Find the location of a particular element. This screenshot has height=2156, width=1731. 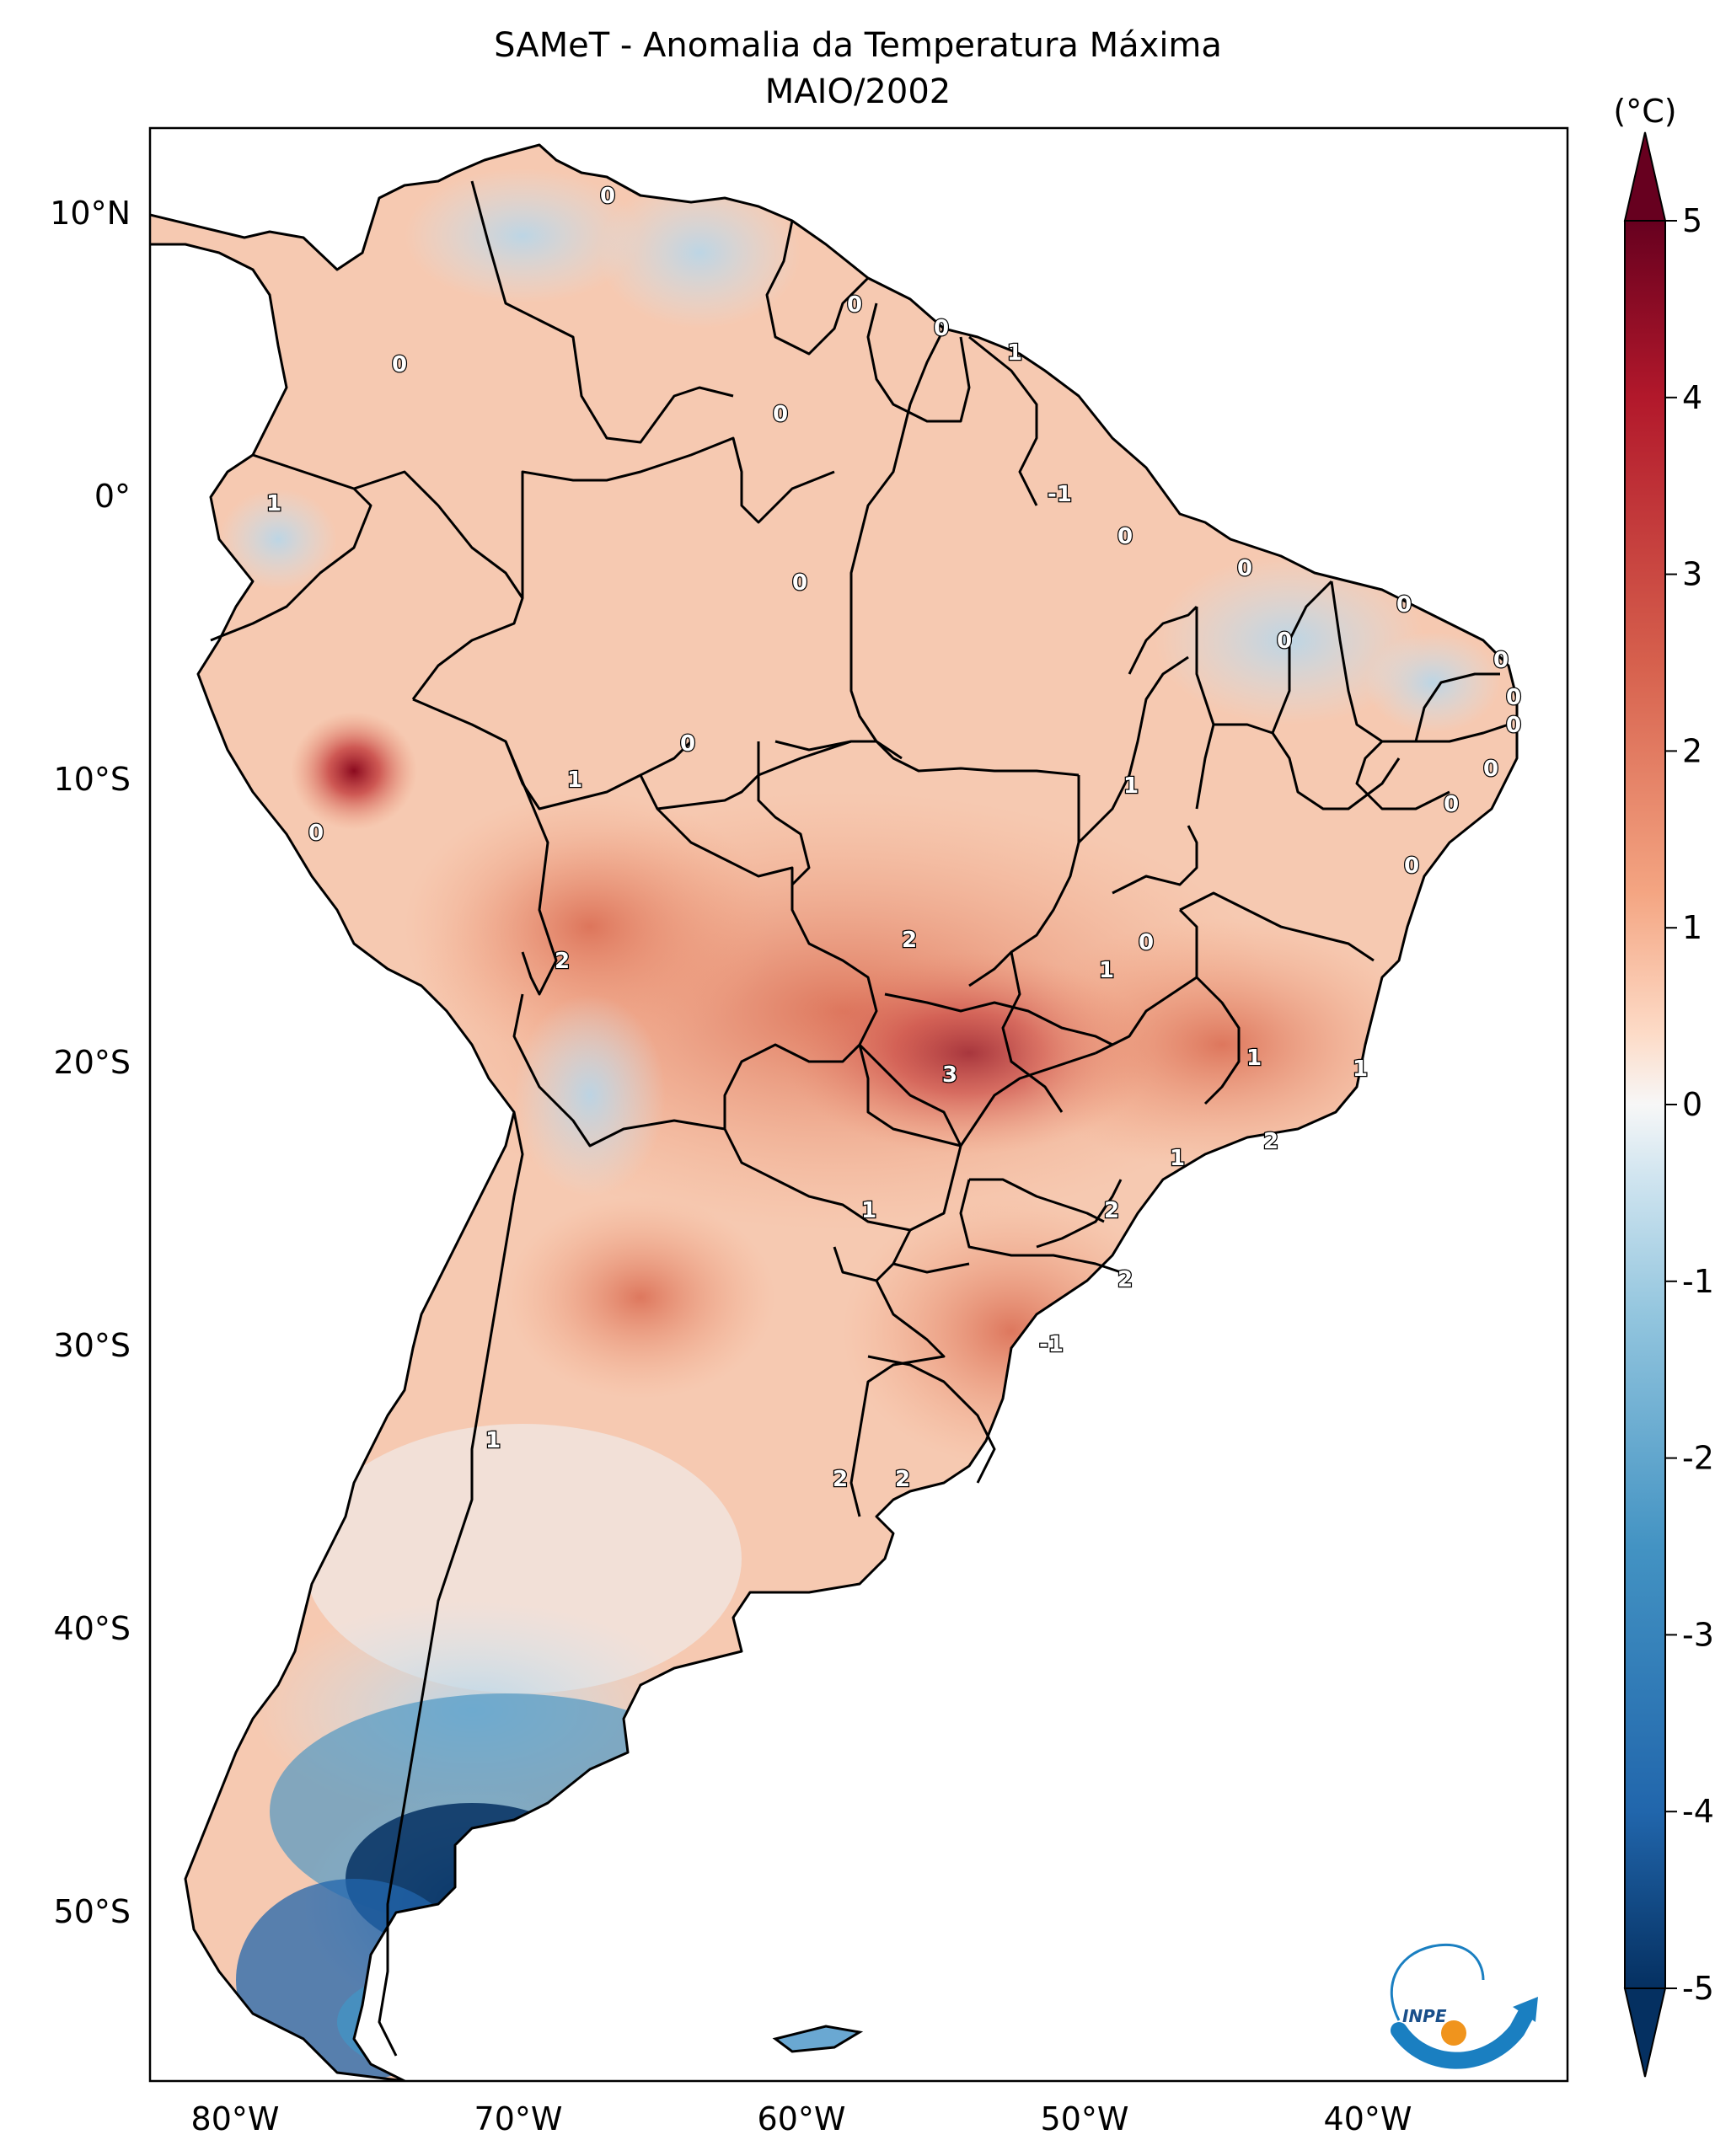

colorbar-gradient is located at coordinates (1645, 1104).